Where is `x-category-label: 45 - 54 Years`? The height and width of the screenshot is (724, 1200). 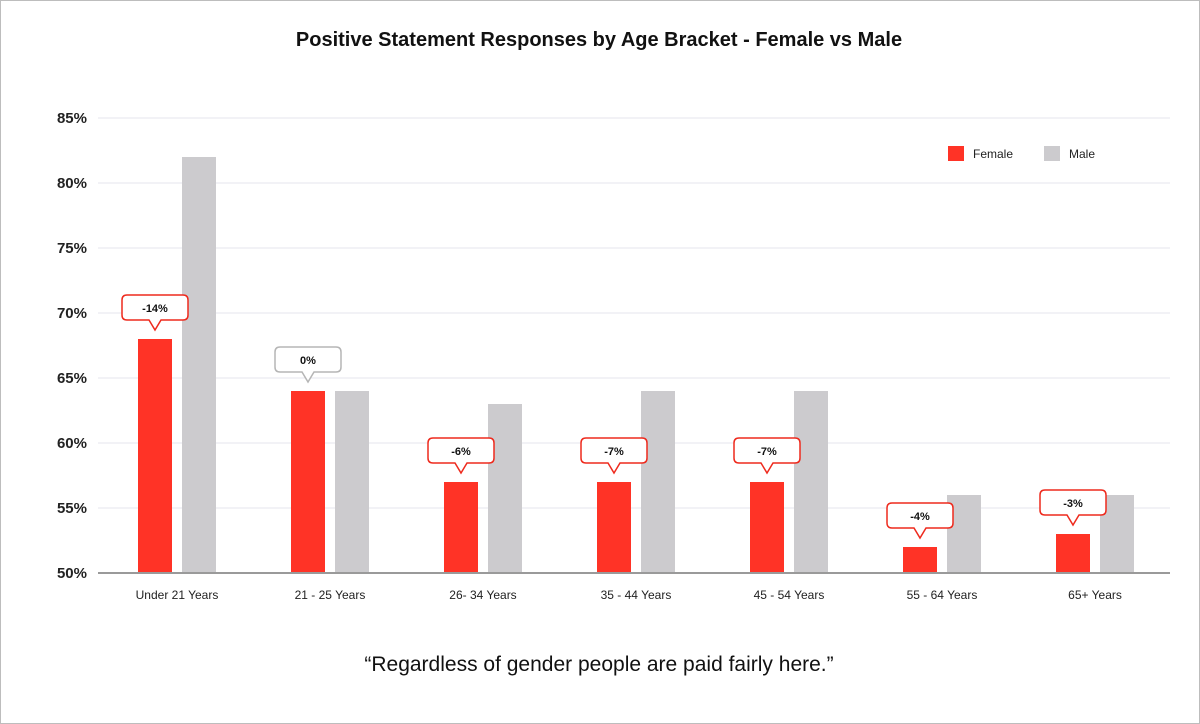 x-category-label: 45 - 54 Years is located at coordinates (789, 595).